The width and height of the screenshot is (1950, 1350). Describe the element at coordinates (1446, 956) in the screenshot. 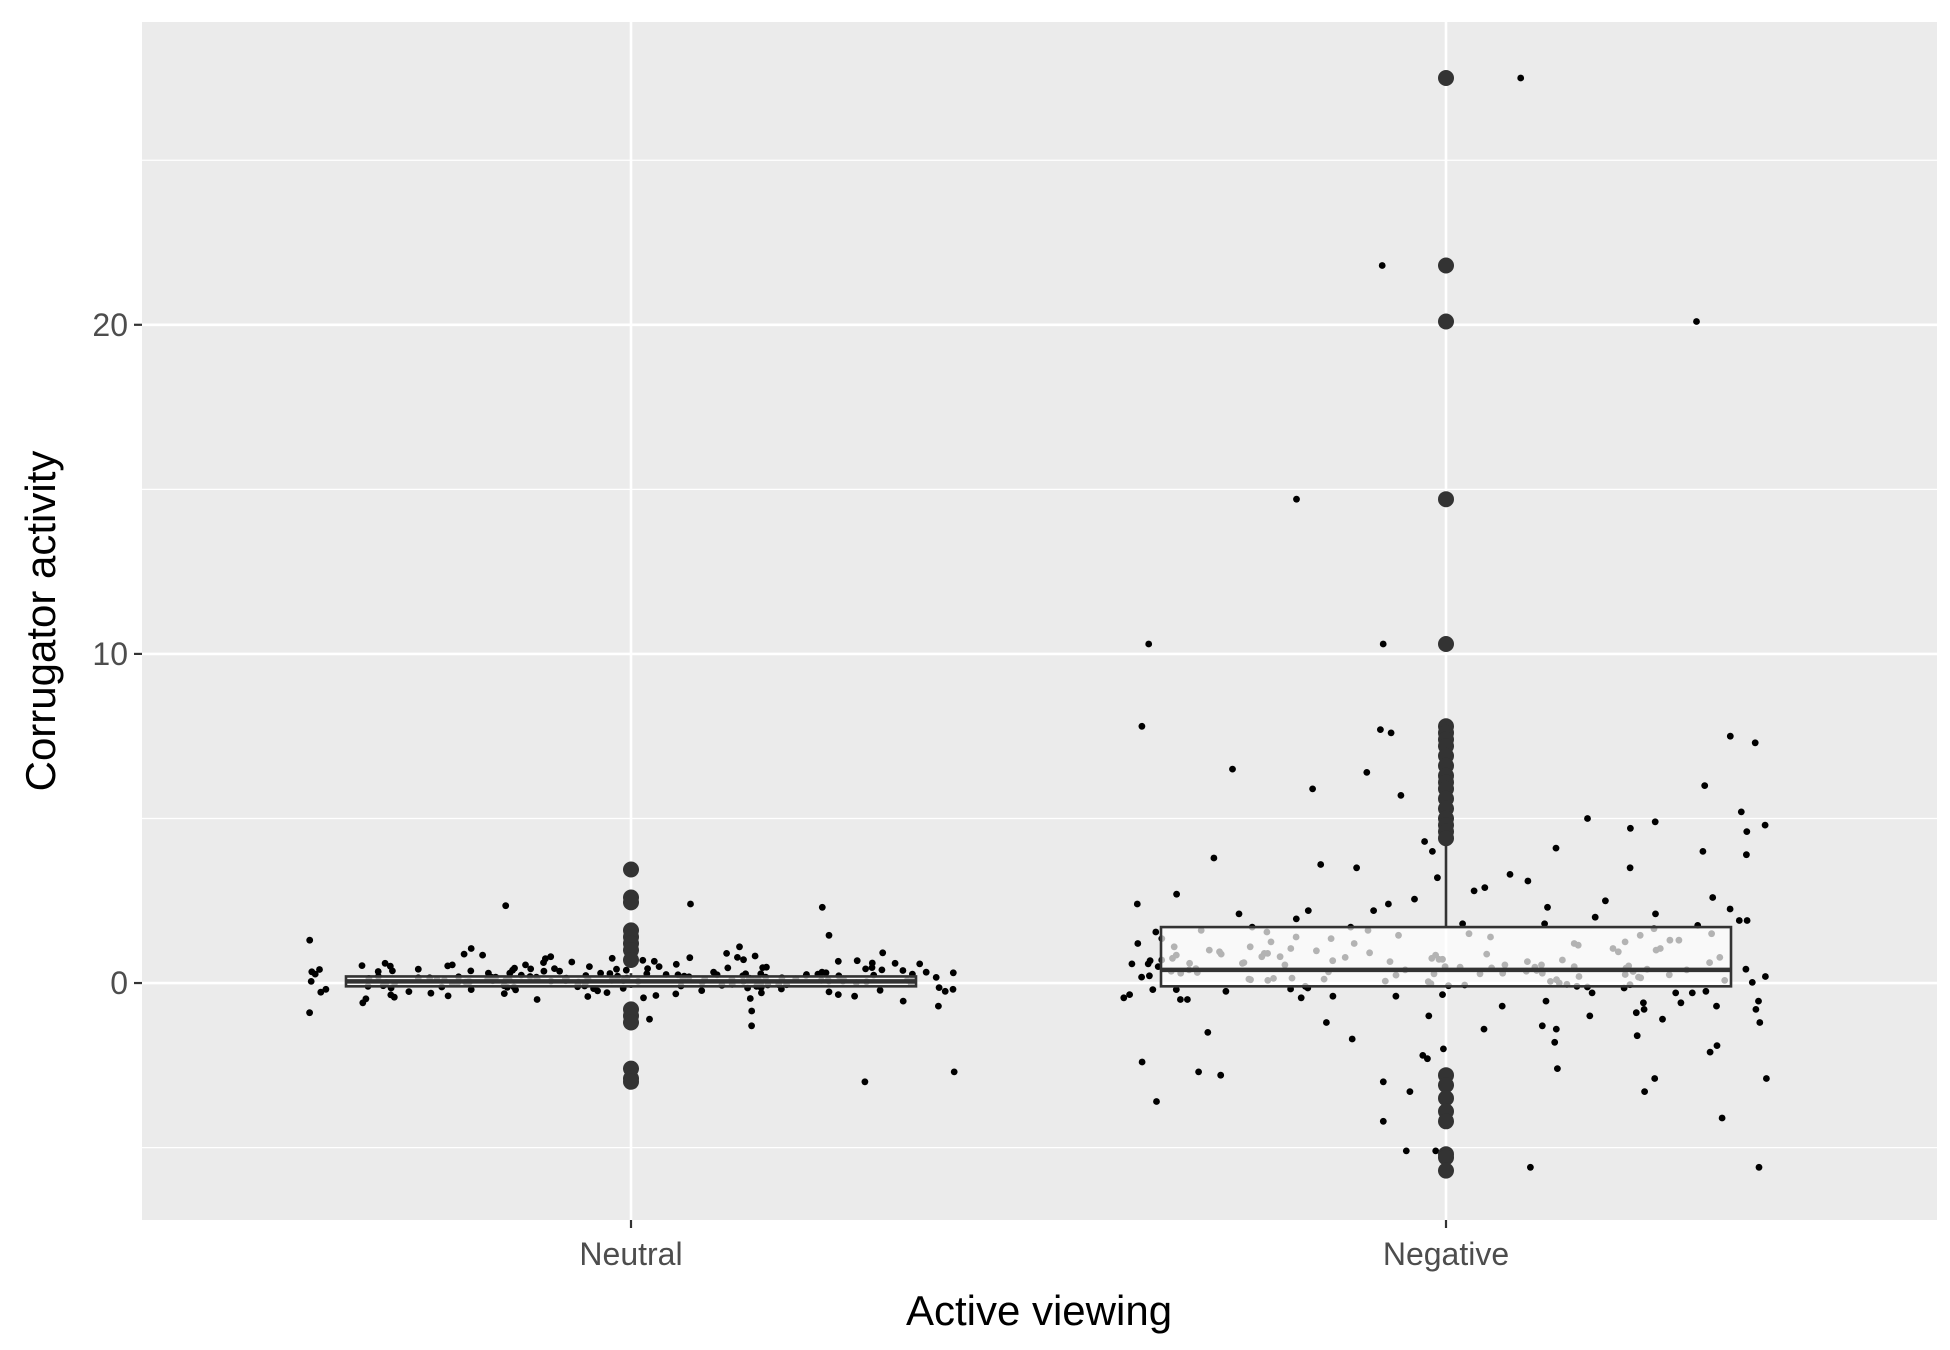

I see `box-iqr` at that location.